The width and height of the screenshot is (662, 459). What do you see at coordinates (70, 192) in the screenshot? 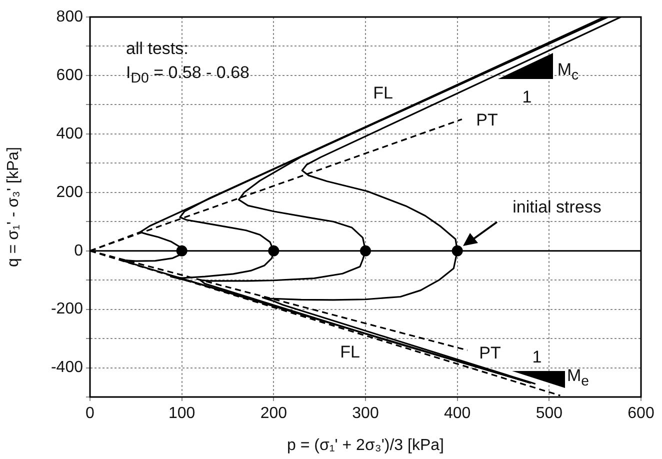
I see `y-tick-label: 200` at bounding box center [70, 192].